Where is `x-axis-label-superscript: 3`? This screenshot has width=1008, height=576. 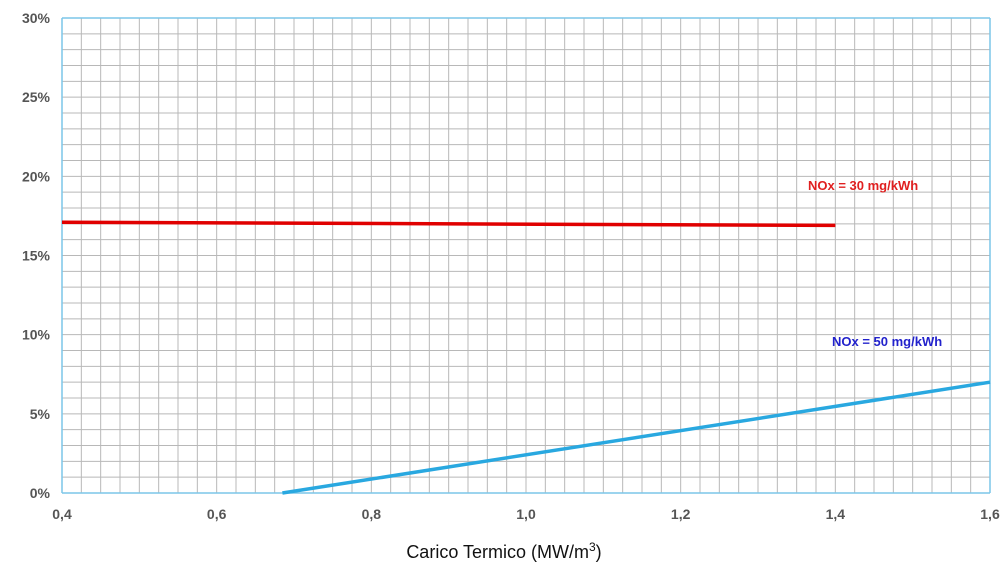
x-axis-label-superscript: 3 is located at coordinates (592, 547).